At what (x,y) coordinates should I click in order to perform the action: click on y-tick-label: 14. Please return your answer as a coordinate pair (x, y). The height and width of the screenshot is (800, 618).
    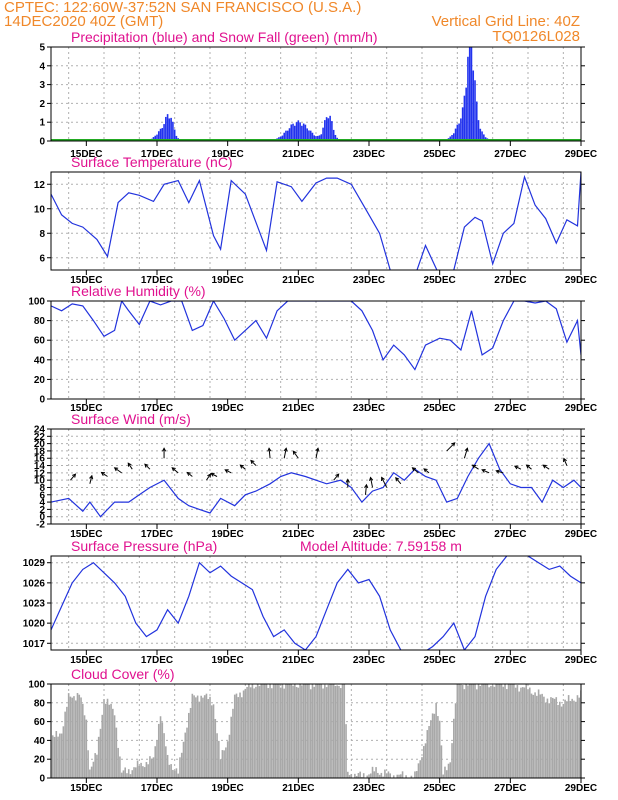
    Looking at the image, I should click on (40, 466).